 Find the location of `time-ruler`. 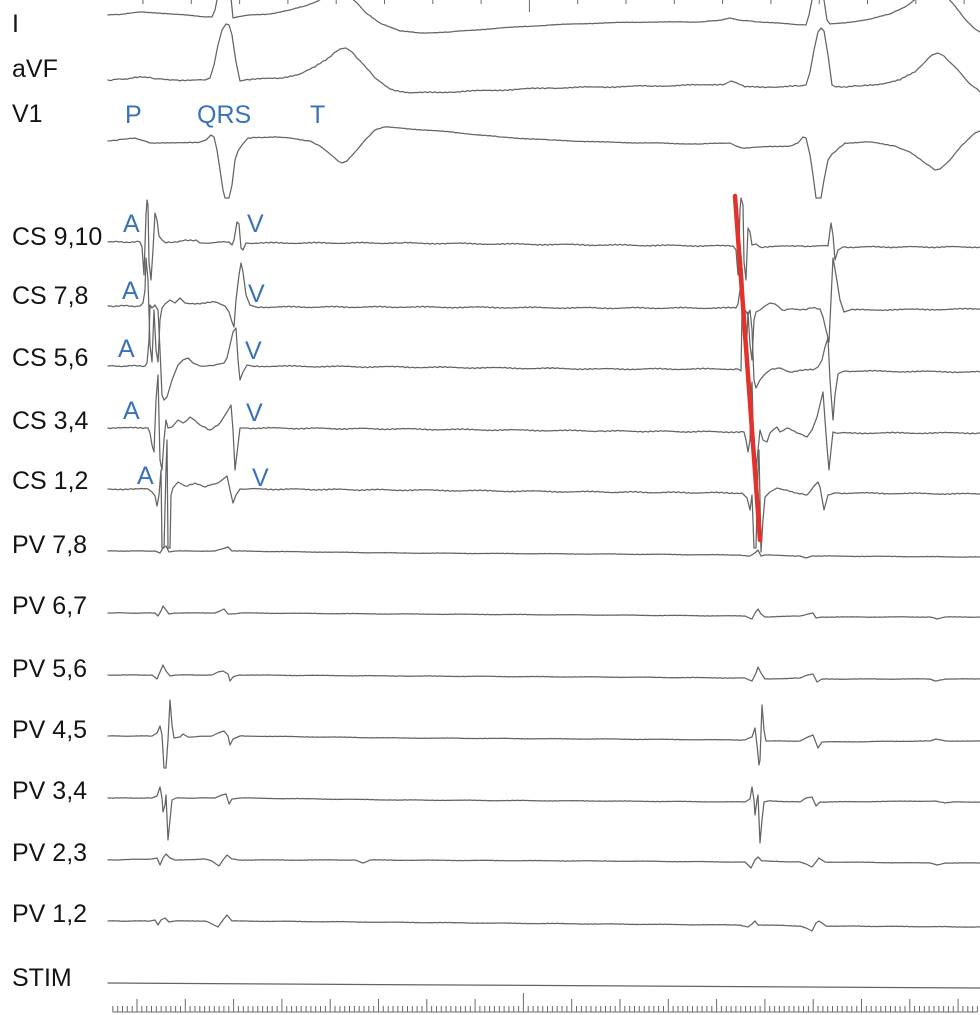

time-ruler is located at coordinates (545, 1003).